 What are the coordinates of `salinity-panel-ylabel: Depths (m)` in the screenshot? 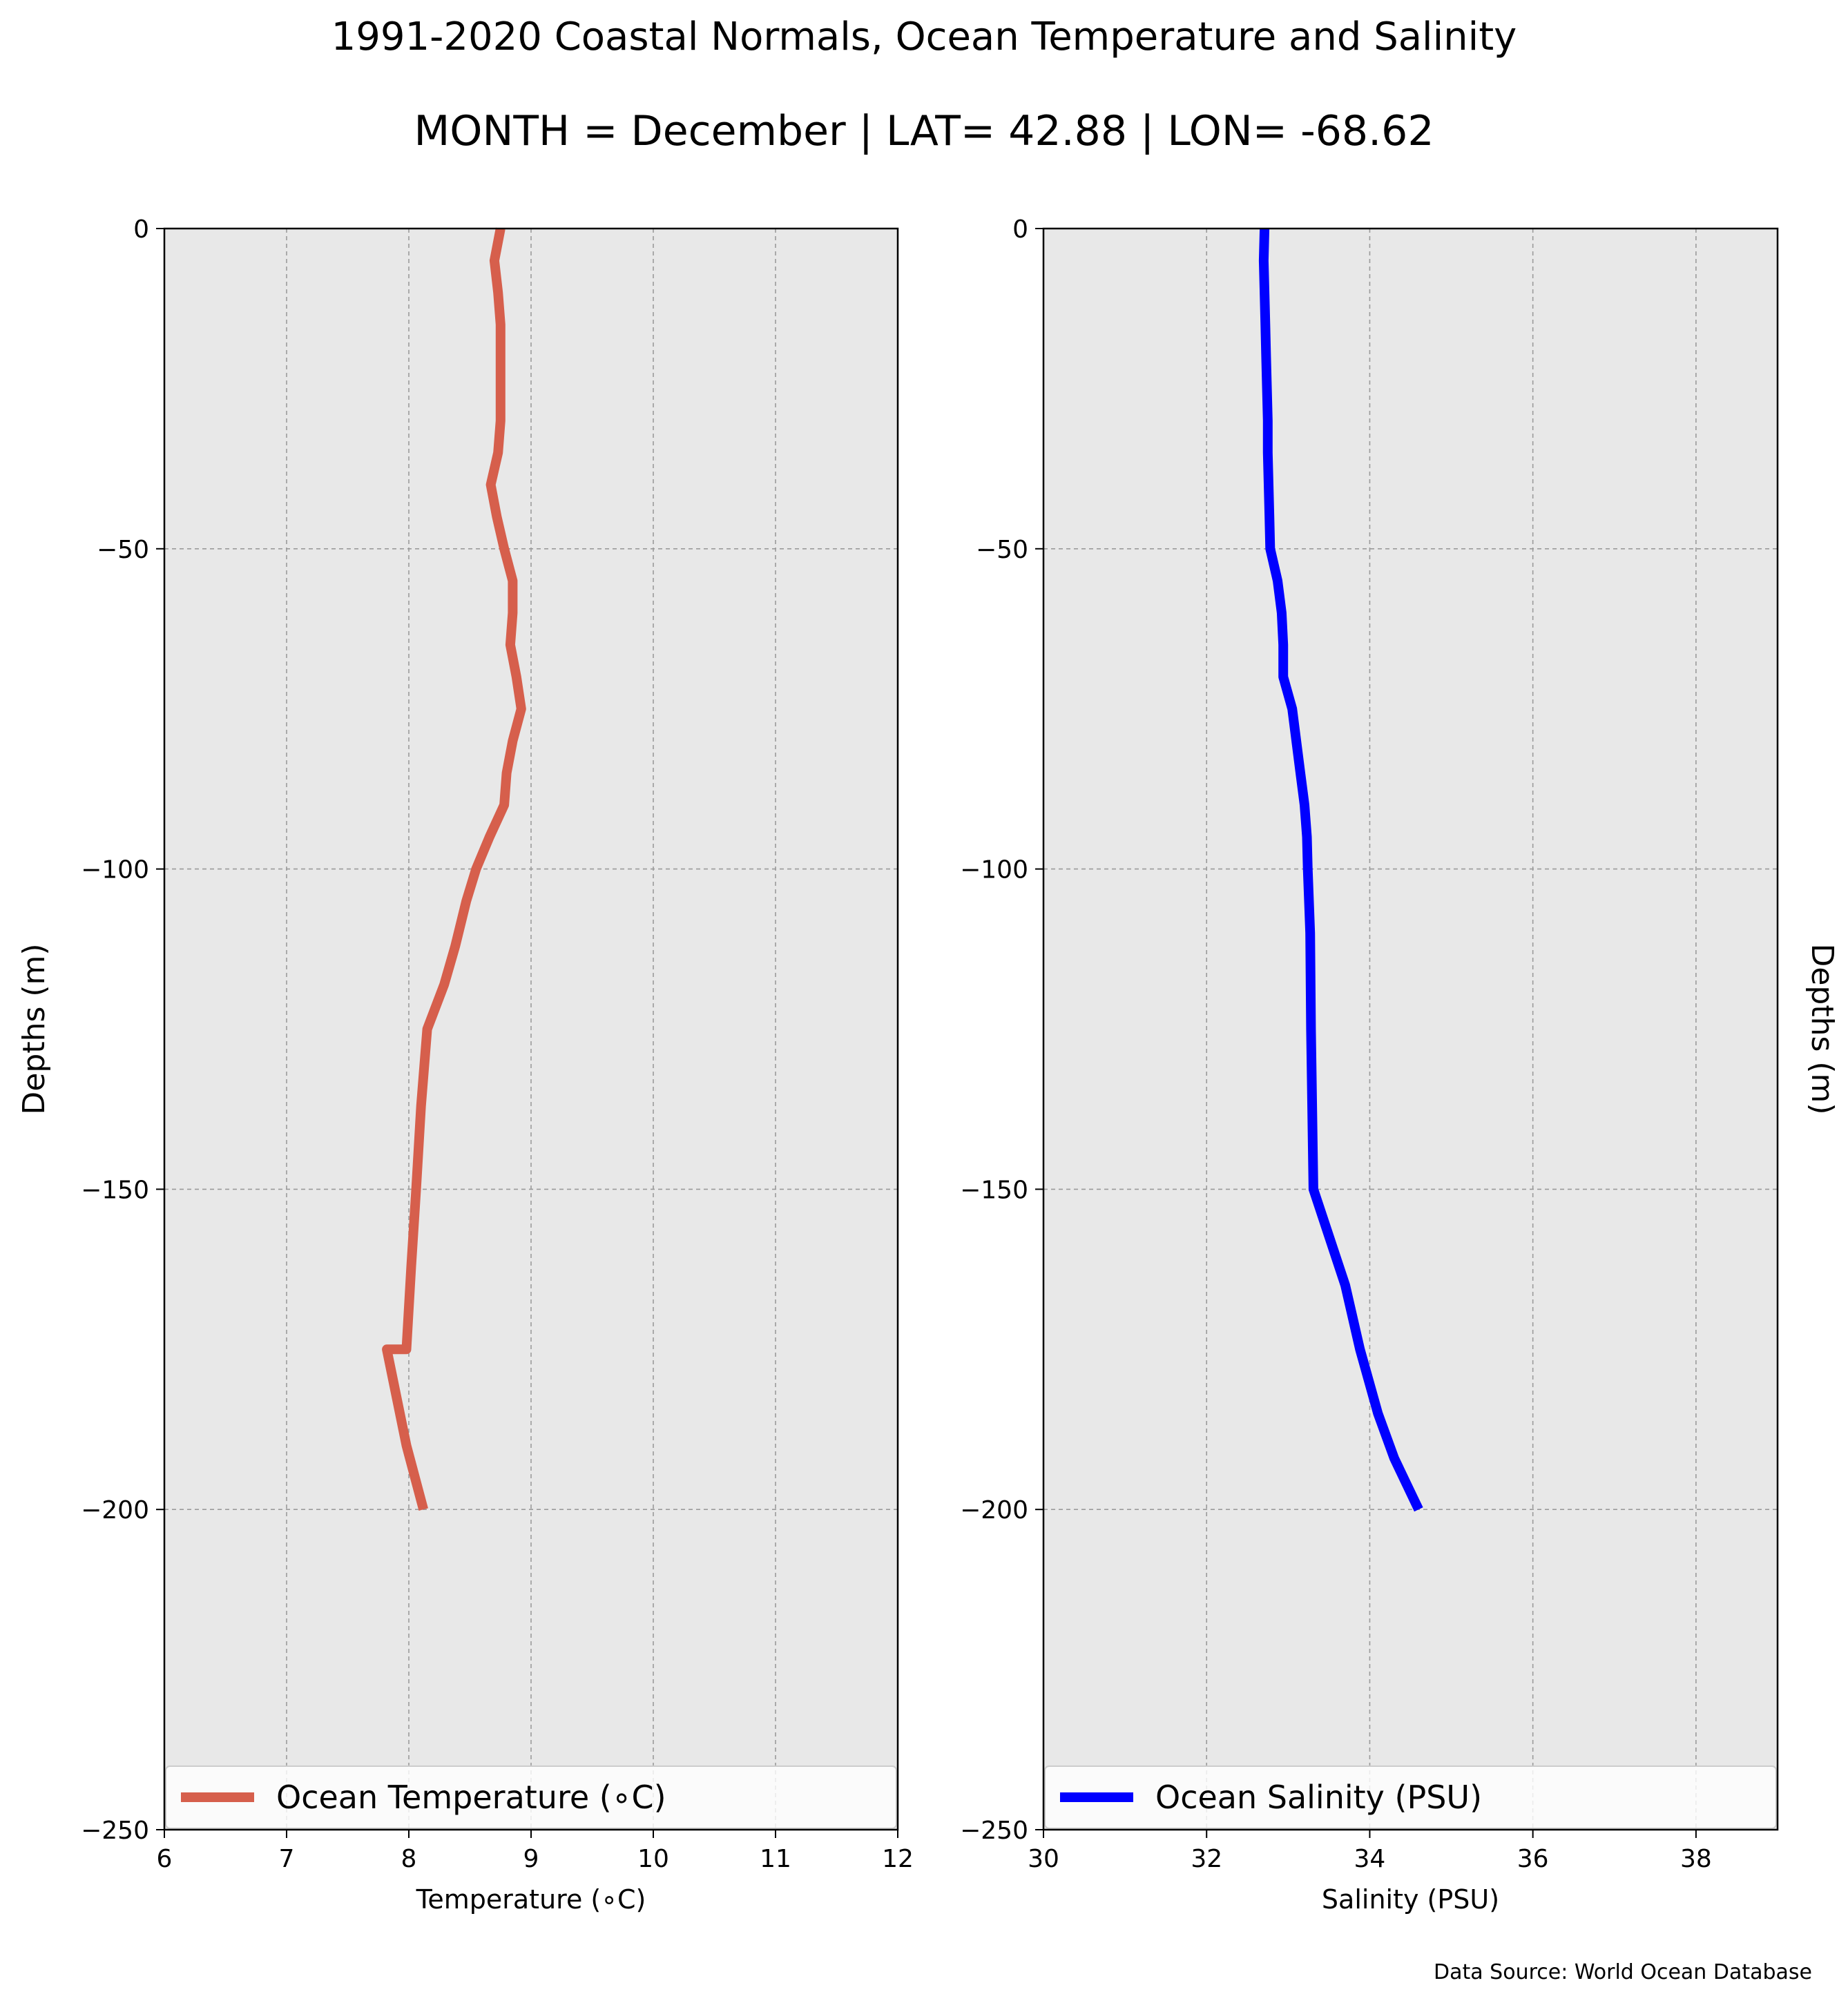 It's located at (1822, 1028).